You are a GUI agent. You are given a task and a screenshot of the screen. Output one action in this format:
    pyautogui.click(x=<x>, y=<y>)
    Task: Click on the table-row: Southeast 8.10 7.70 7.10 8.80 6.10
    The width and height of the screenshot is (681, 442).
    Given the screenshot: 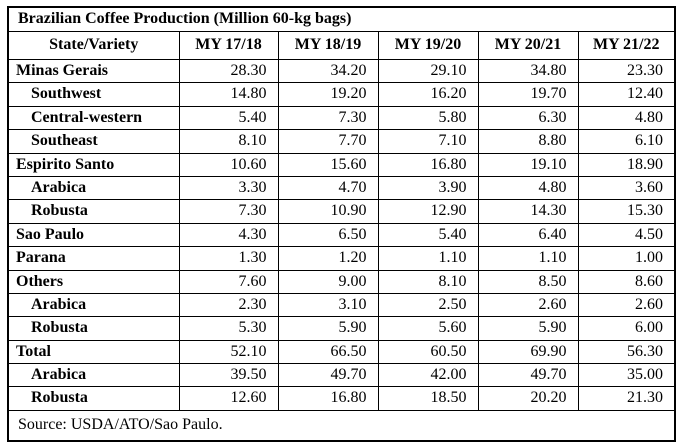 What is the action you would take?
    pyautogui.click(x=341, y=141)
    